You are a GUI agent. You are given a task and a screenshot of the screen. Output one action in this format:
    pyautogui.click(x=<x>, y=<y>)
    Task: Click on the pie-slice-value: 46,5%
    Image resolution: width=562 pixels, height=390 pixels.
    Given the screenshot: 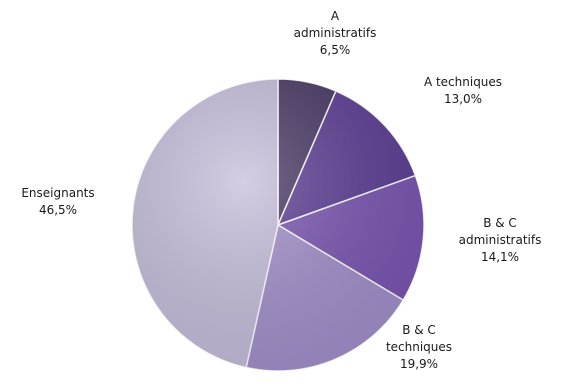 What is the action you would take?
    pyautogui.click(x=58, y=210)
    